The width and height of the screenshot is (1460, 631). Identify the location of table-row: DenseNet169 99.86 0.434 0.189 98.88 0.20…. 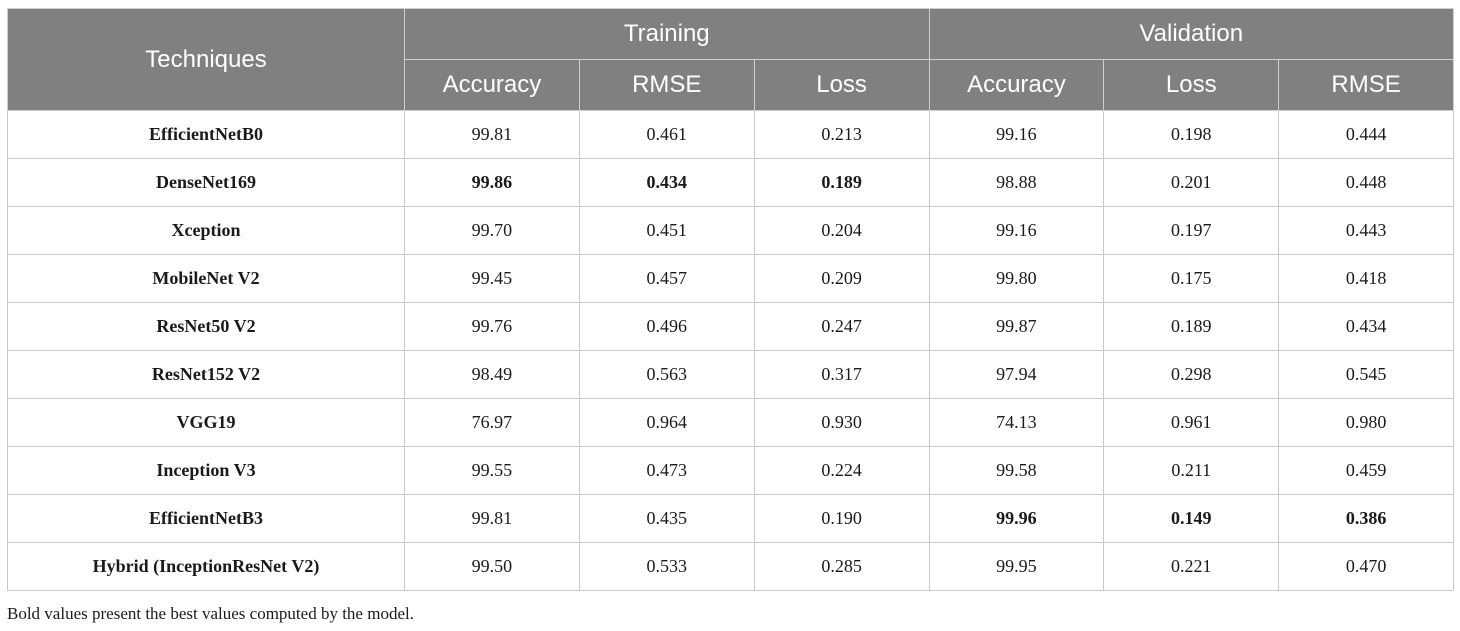
(730, 182).